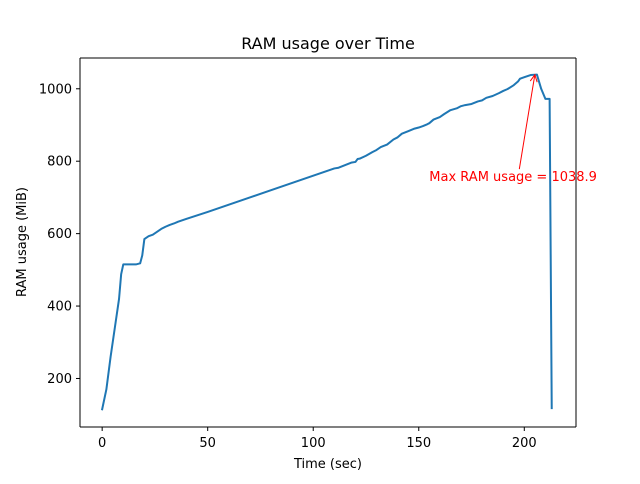 The image size is (640, 484). I want to click on y-axis-ticks: 200 400 600 800 1000, so click(59, 234).